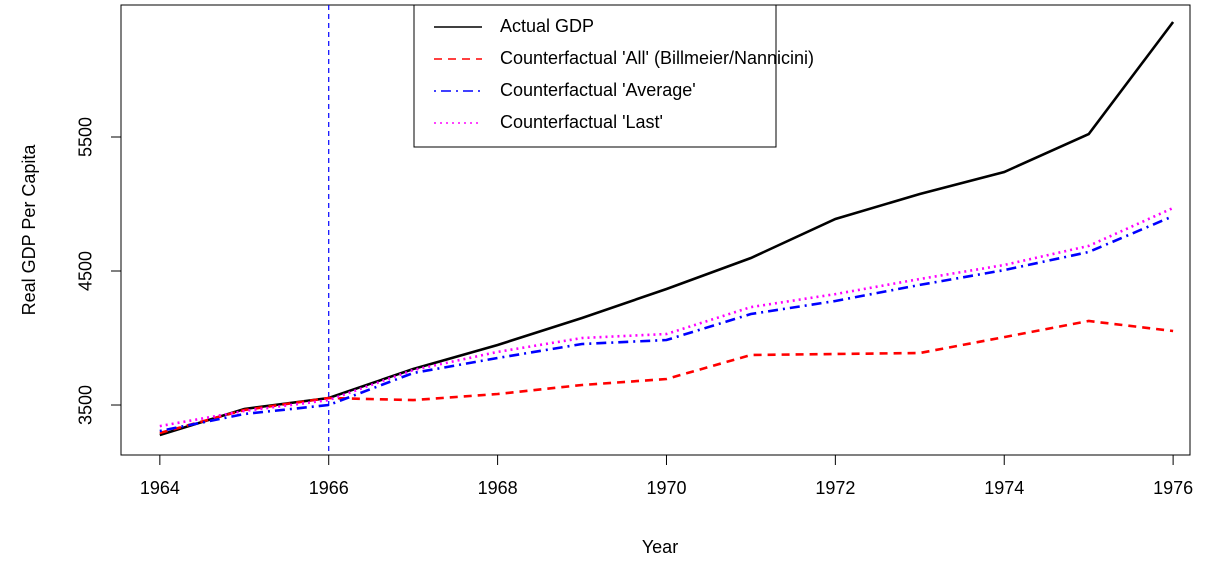 This screenshot has height=568, width=1206. I want to click on legend-label: Counterfactual 'Last', so click(581, 122).